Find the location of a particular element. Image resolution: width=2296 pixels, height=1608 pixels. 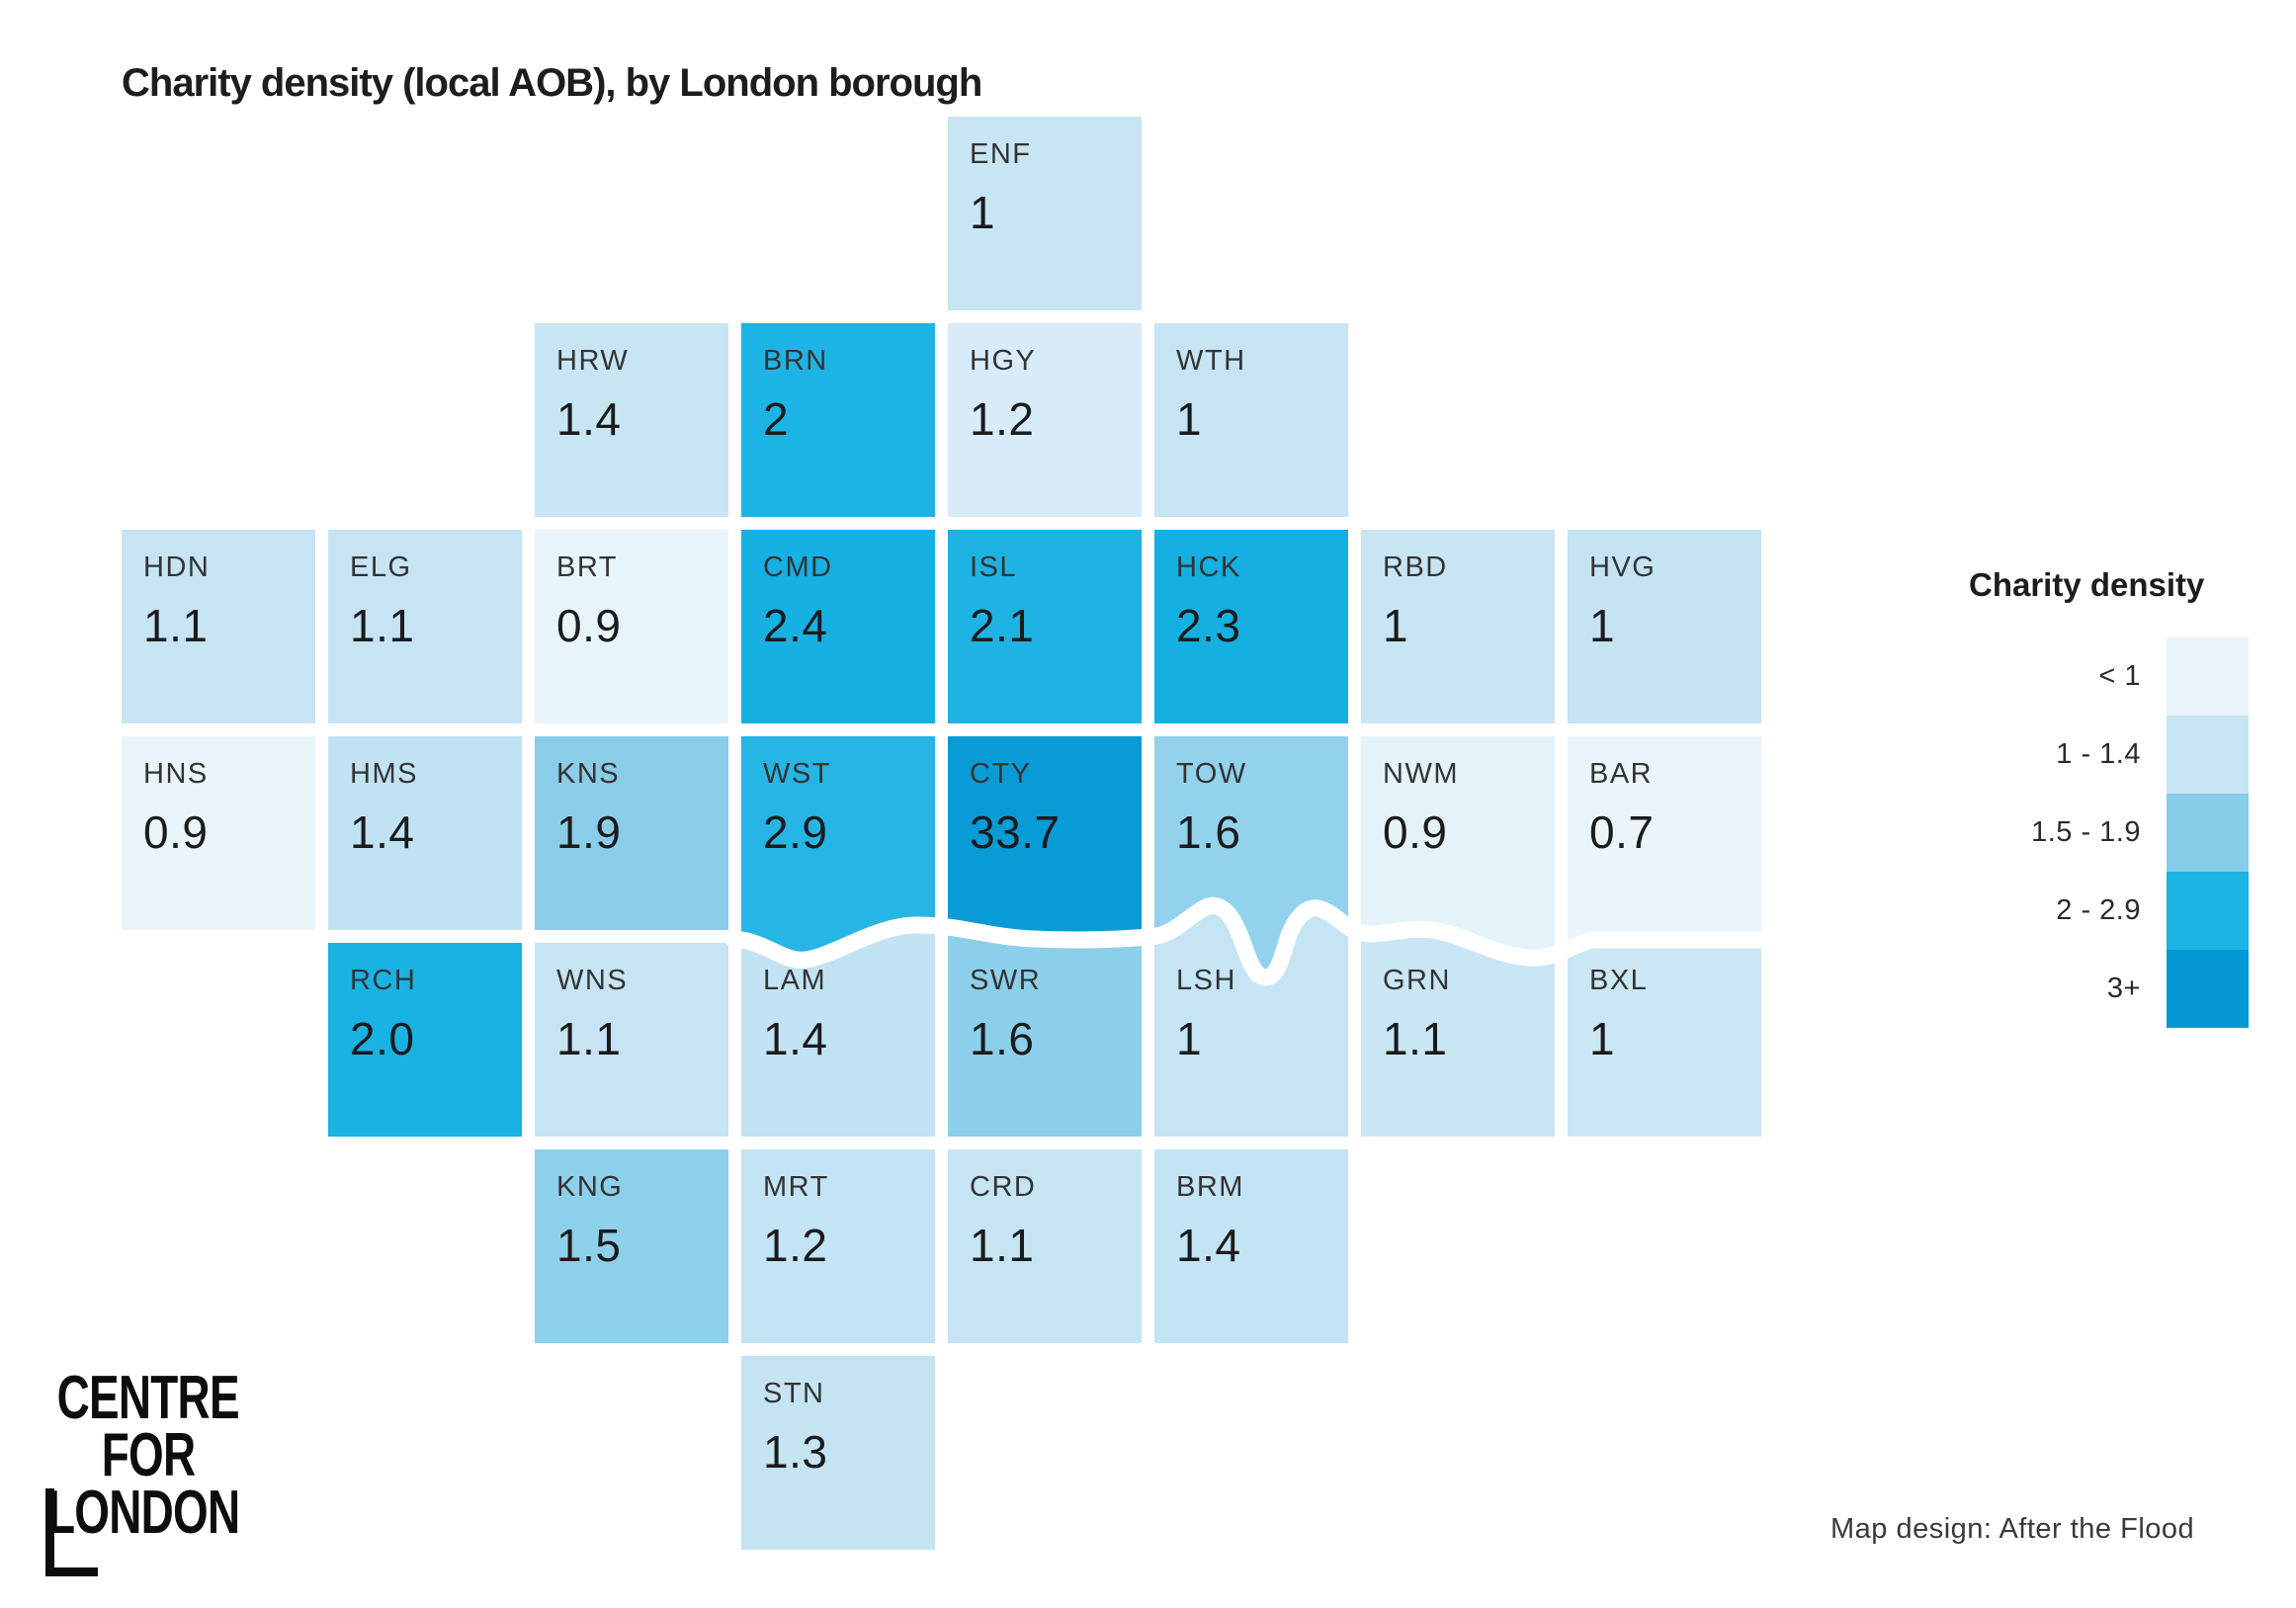

borough-code: WTH is located at coordinates (1211, 361).